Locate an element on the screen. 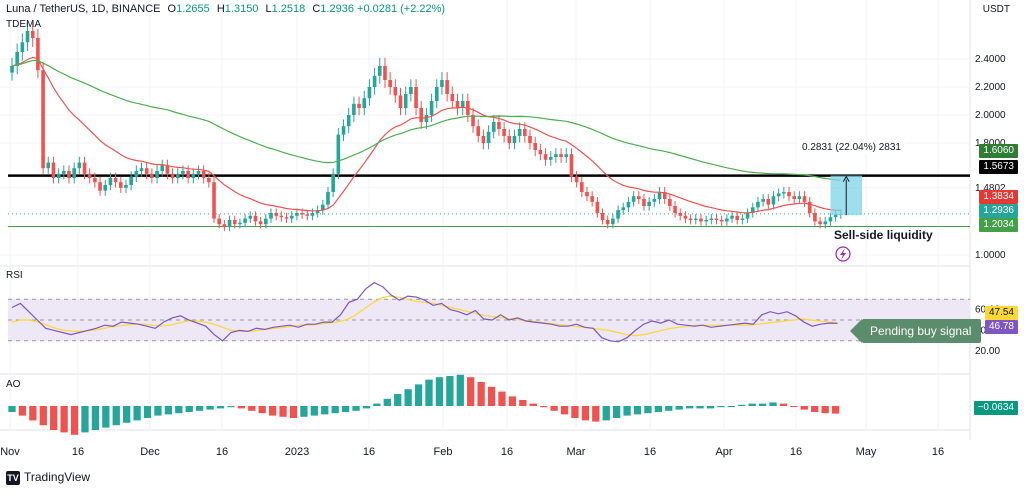 The width and height of the screenshot is (1024, 494). time-tick-label: Nov is located at coordinates (10, 452).